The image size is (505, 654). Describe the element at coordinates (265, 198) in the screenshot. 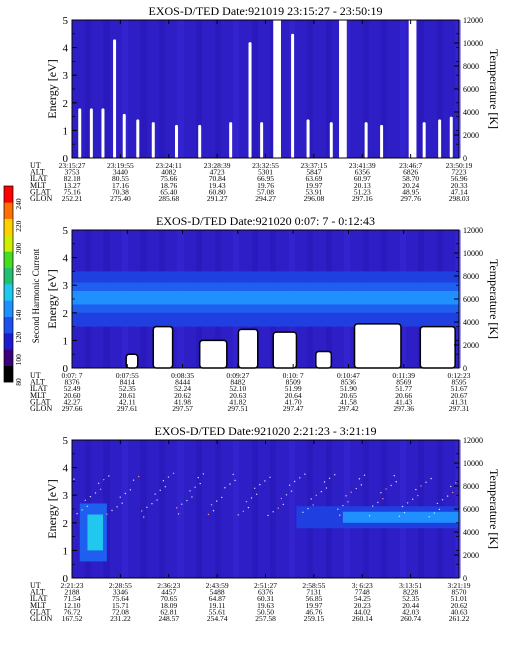

I see `orbit-value: 294.27` at that location.